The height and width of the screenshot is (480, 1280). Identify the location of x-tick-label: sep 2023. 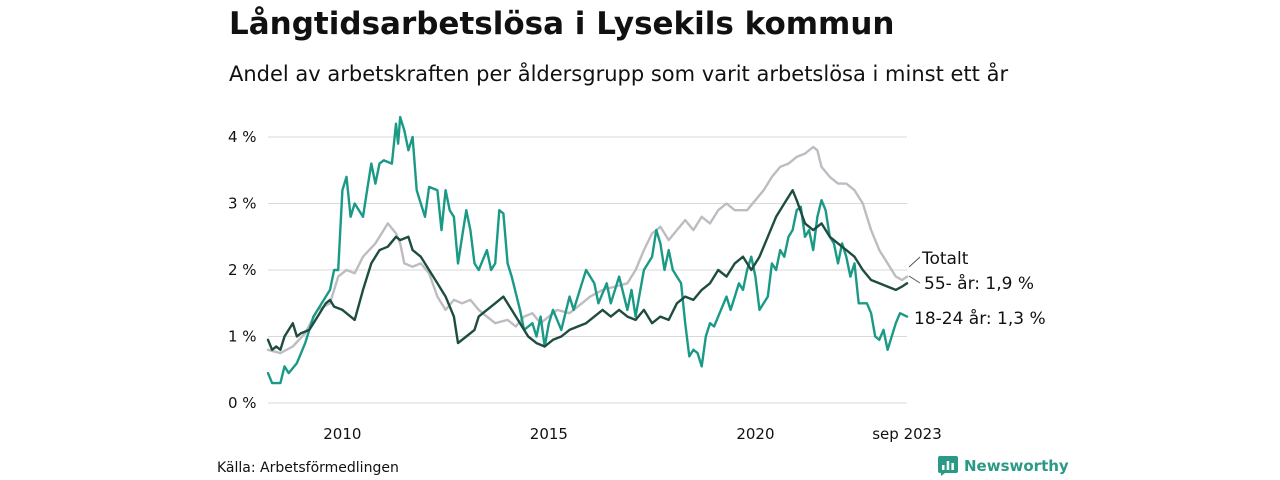
(907, 434).